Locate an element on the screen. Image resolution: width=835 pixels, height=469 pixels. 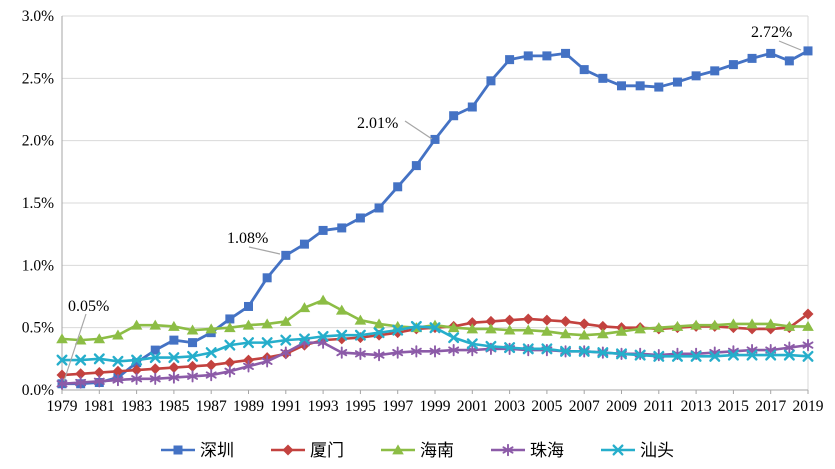
y-axis-tick-label: 2.0% is located at coordinates (38, 141).